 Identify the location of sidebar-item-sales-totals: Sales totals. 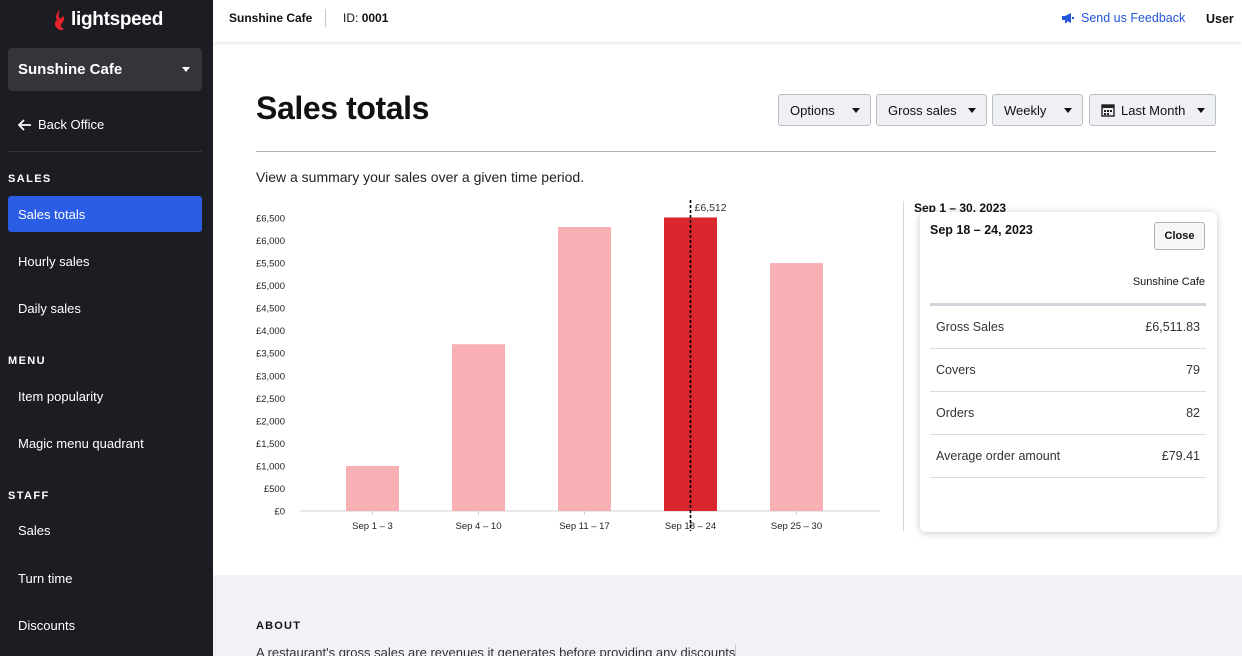
(105, 214).